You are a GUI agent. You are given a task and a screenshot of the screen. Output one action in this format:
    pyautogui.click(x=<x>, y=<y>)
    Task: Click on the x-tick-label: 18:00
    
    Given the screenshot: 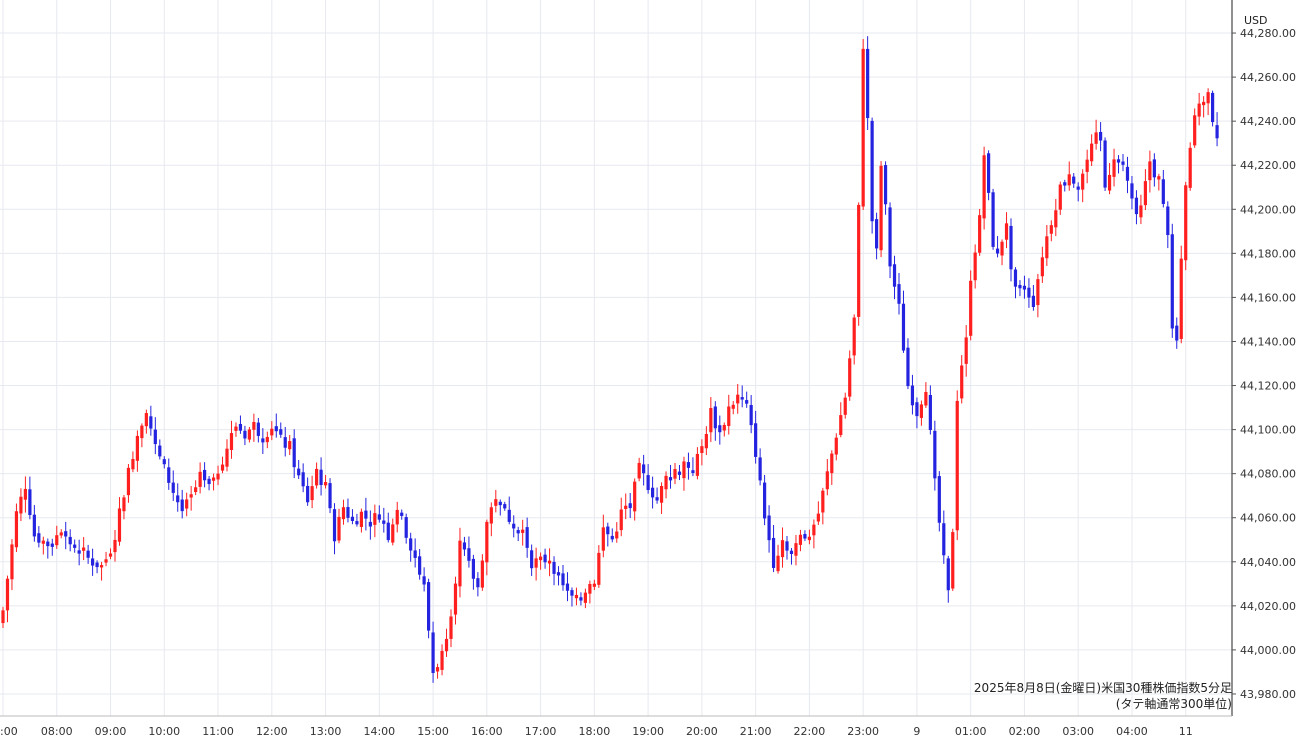 What is the action you would take?
    pyautogui.click(x=595, y=731)
    